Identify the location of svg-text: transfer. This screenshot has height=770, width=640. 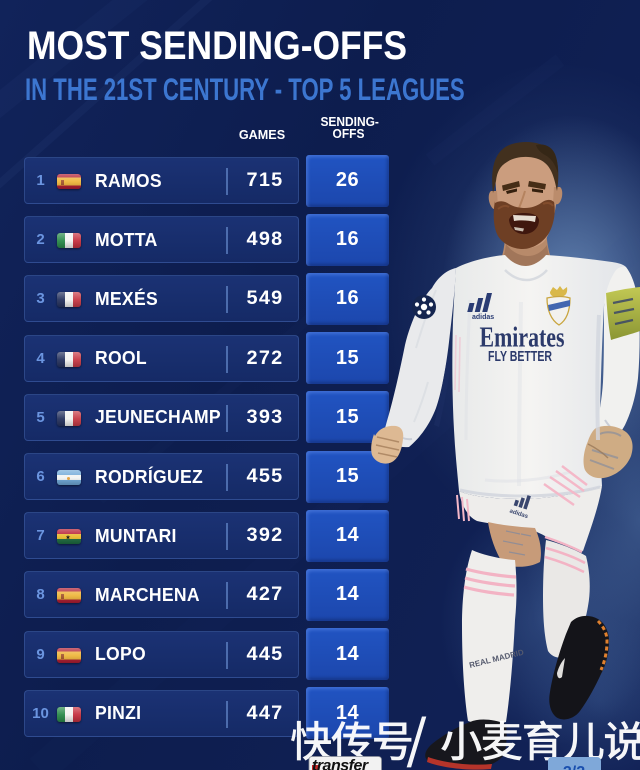
(340, 764).